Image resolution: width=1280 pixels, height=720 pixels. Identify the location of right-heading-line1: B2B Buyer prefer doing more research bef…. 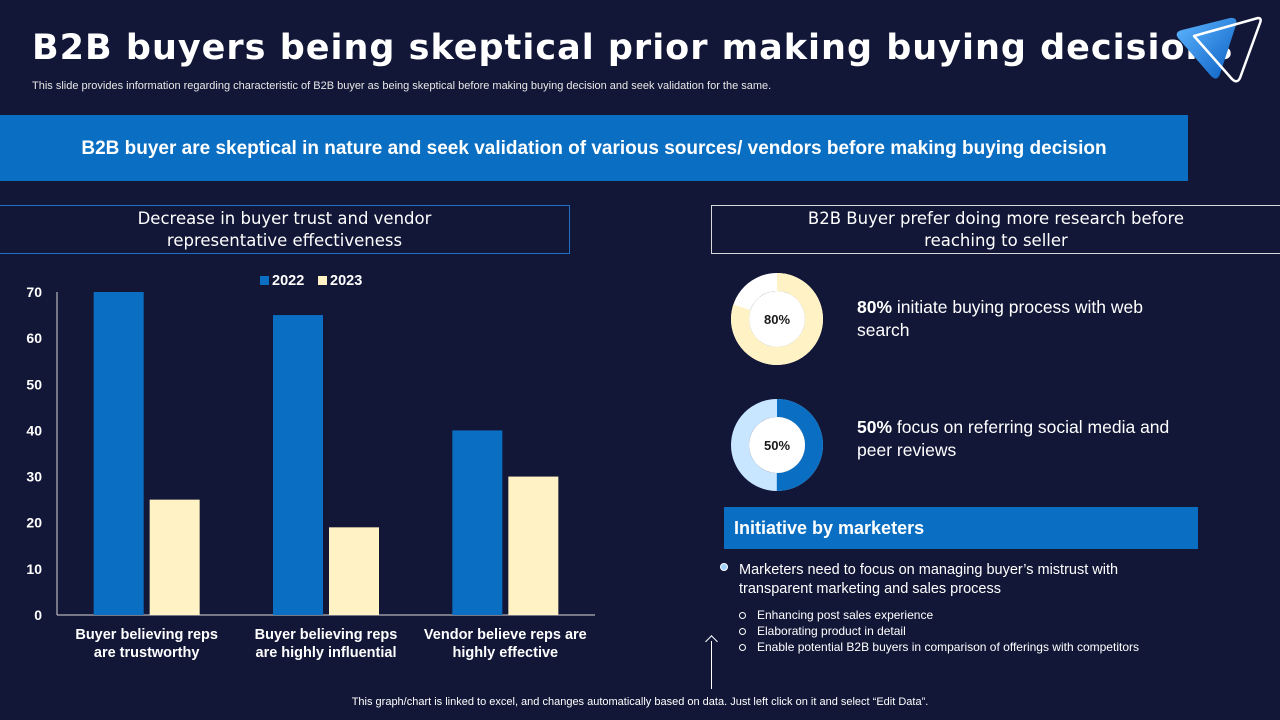
(996, 218).